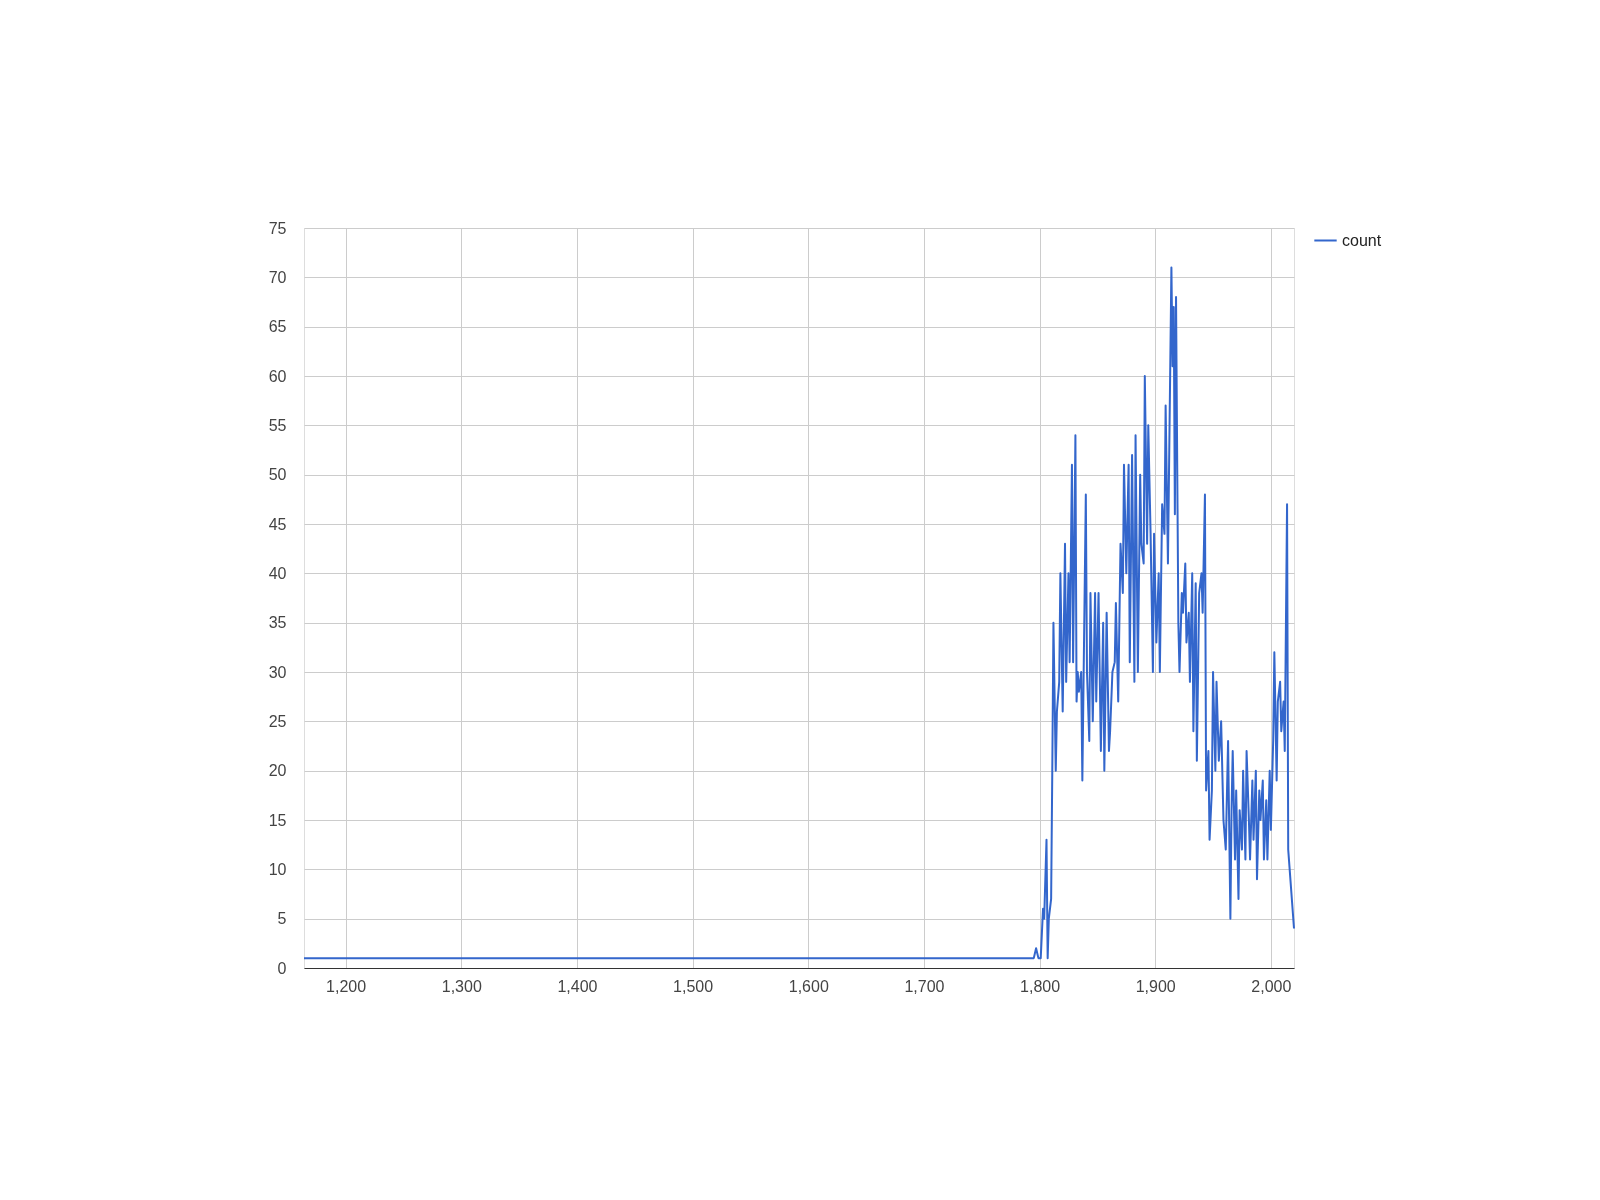 This screenshot has width=1600, height=1200. I want to click on x-tick-label: 1,500, so click(693, 986).